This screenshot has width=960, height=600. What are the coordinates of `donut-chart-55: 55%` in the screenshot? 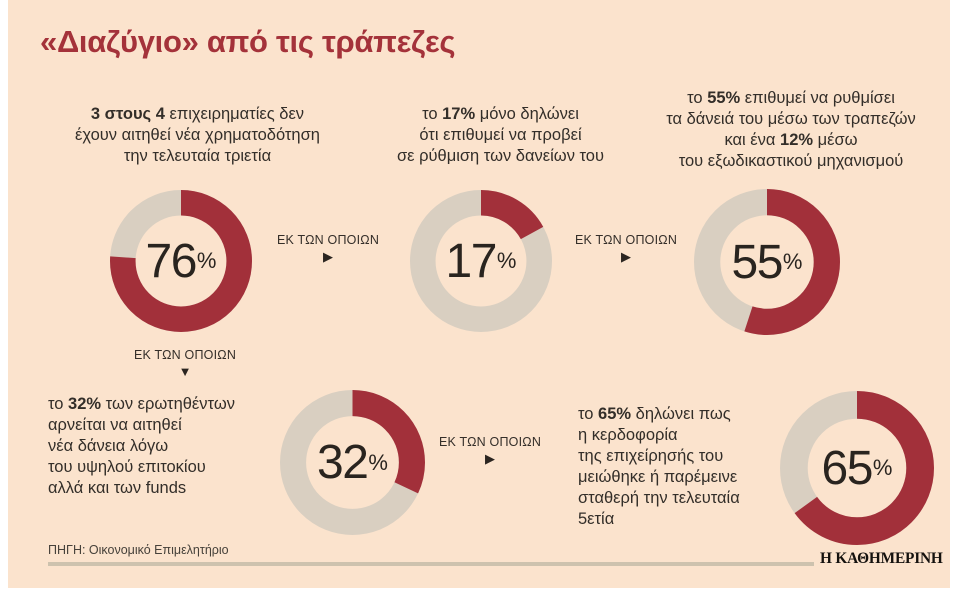 It's located at (767, 262).